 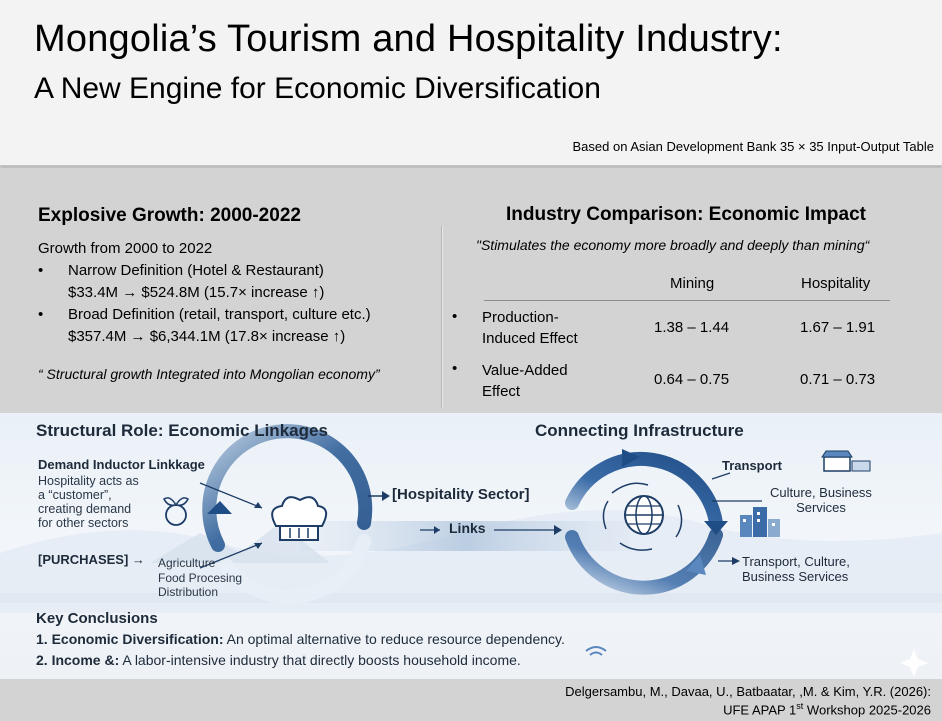 I want to click on comparison-title: Industry Comparison: Economic Impact, so click(x=686, y=214).